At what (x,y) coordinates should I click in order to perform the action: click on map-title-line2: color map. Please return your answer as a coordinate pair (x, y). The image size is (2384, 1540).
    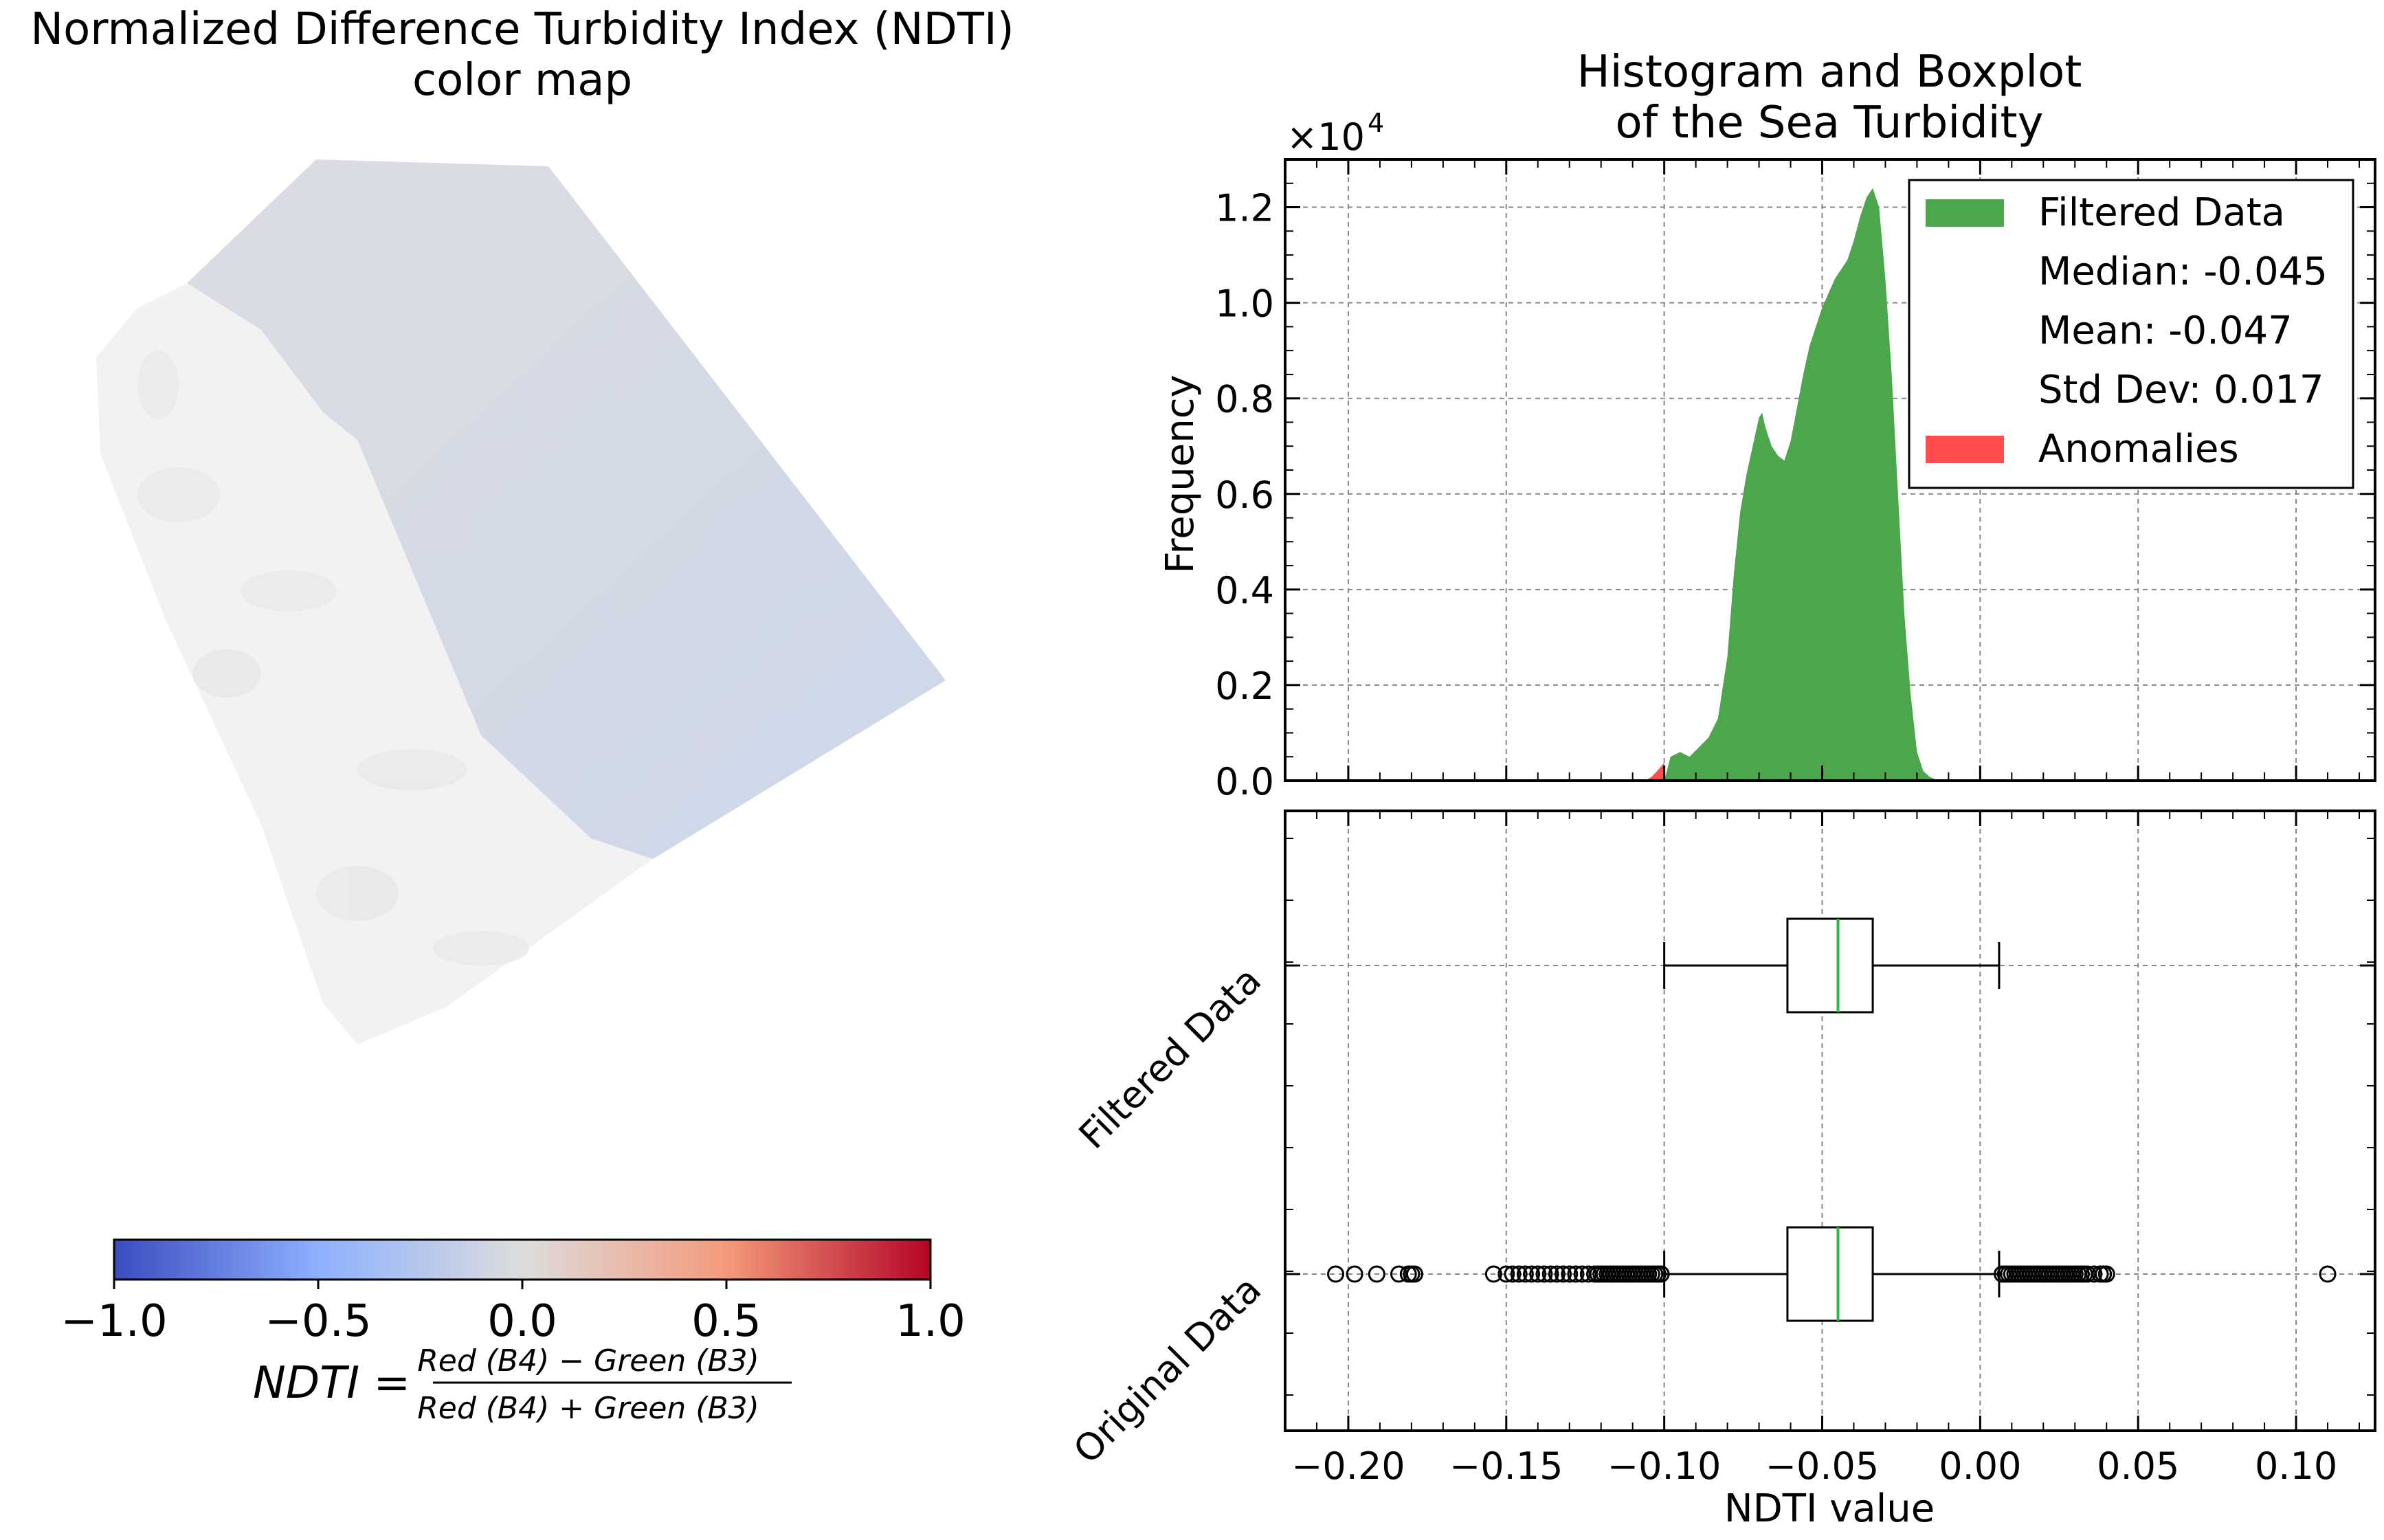
    Looking at the image, I should click on (522, 80).